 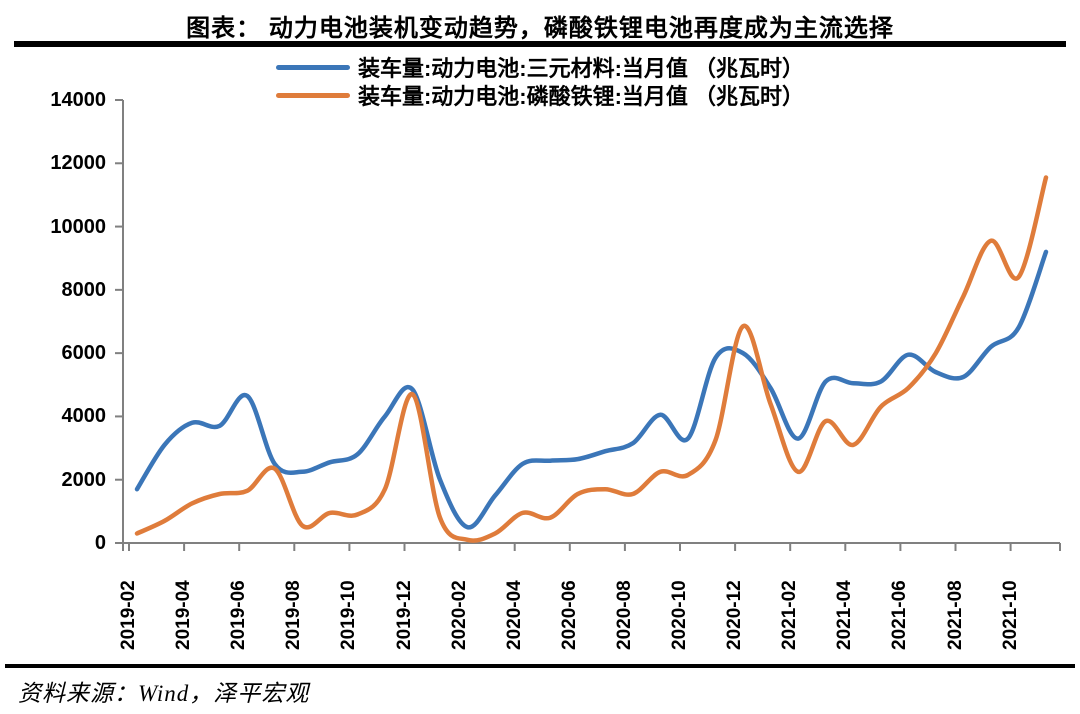 I want to click on legend-item-lfp: 装车量:动力电池:磷酸铁锂:当月值 （兆瓦时）, so click(x=540, y=95).